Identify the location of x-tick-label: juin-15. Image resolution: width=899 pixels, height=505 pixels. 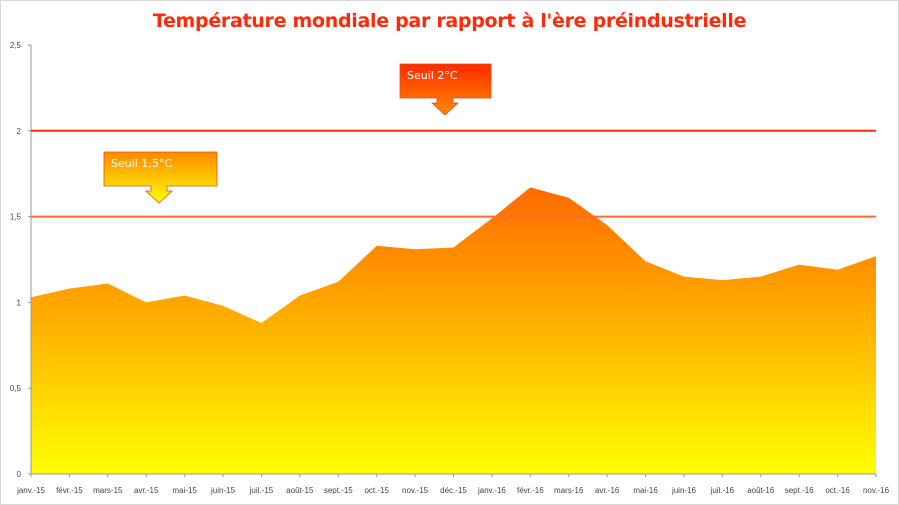
(223, 490).